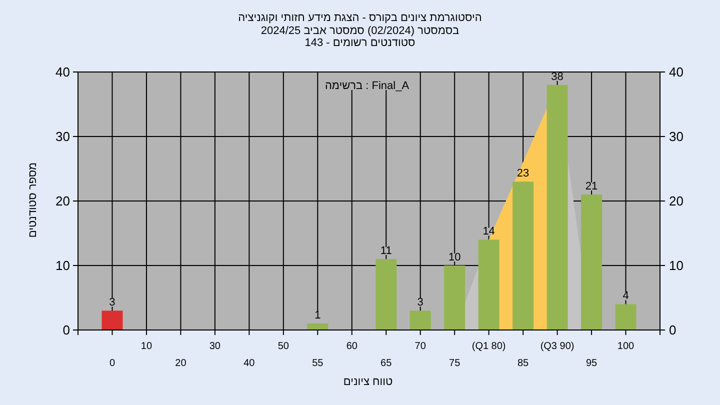  What do you see at coordinates (112, 363) in the screenshot?
I see `x-tick-label: 0` at bounding box center [112, 363].